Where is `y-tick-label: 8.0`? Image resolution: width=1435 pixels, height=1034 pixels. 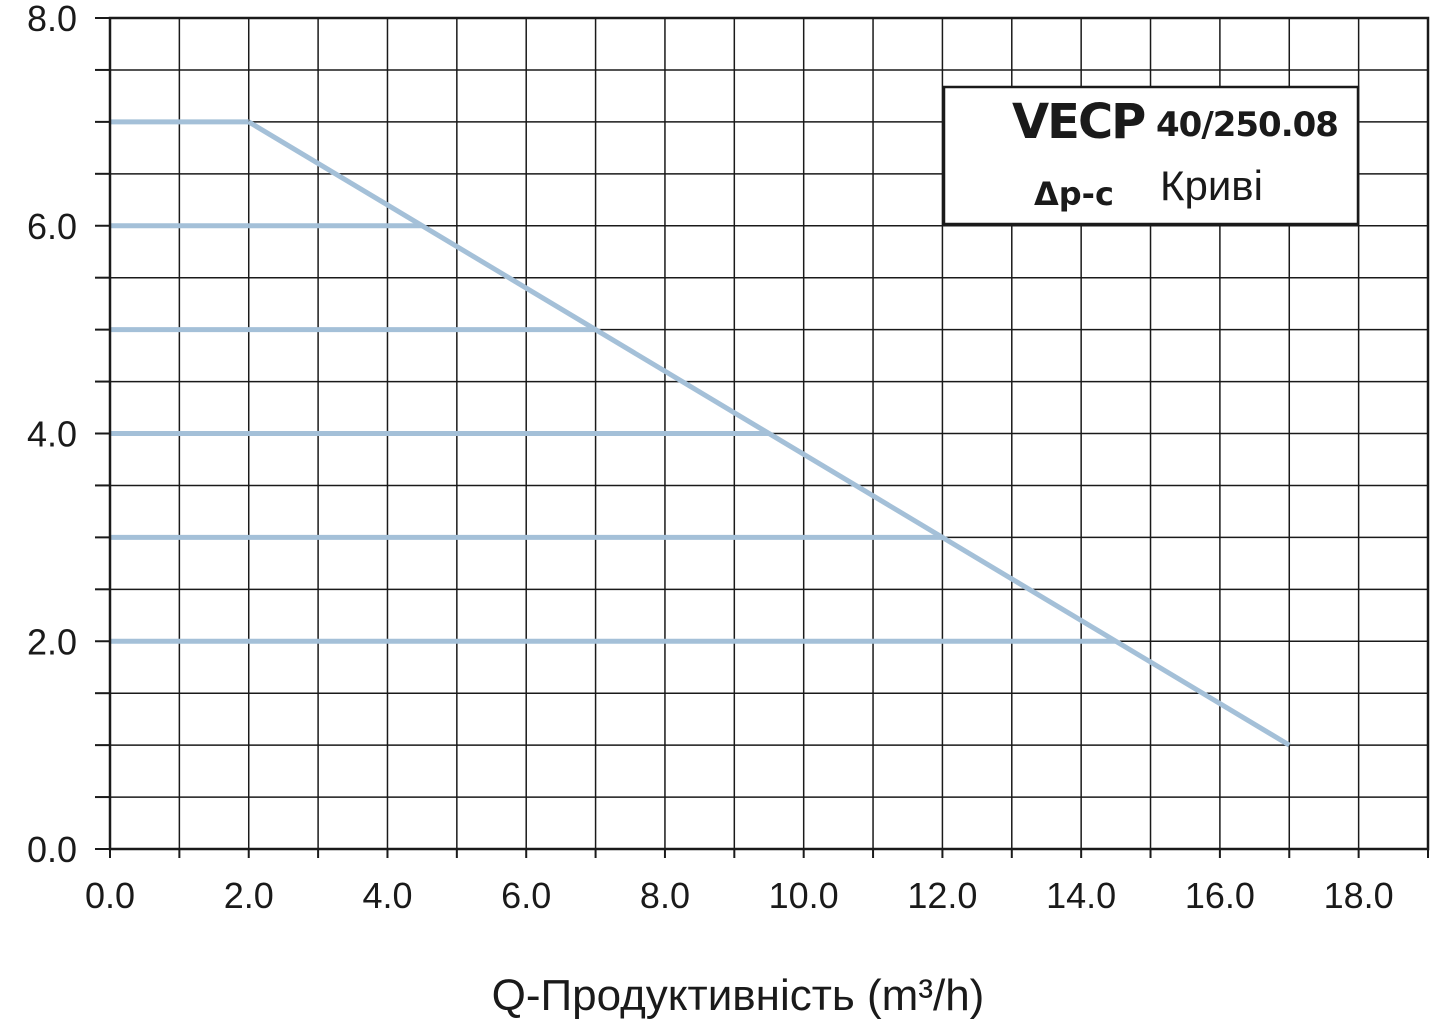 y-tick-label: 8.0 is located at coordinates (52, 19).